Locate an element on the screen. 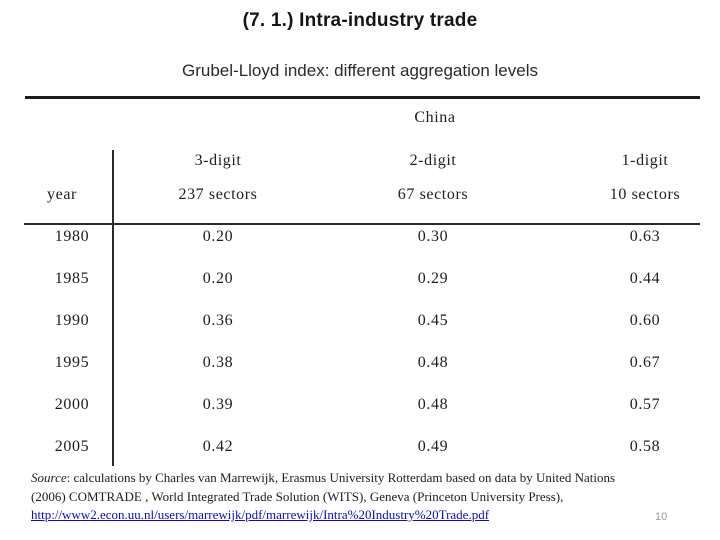 This screenshot has width=720, height=540. col-header-digit: 1-digit is located at coordinates (645, 160).